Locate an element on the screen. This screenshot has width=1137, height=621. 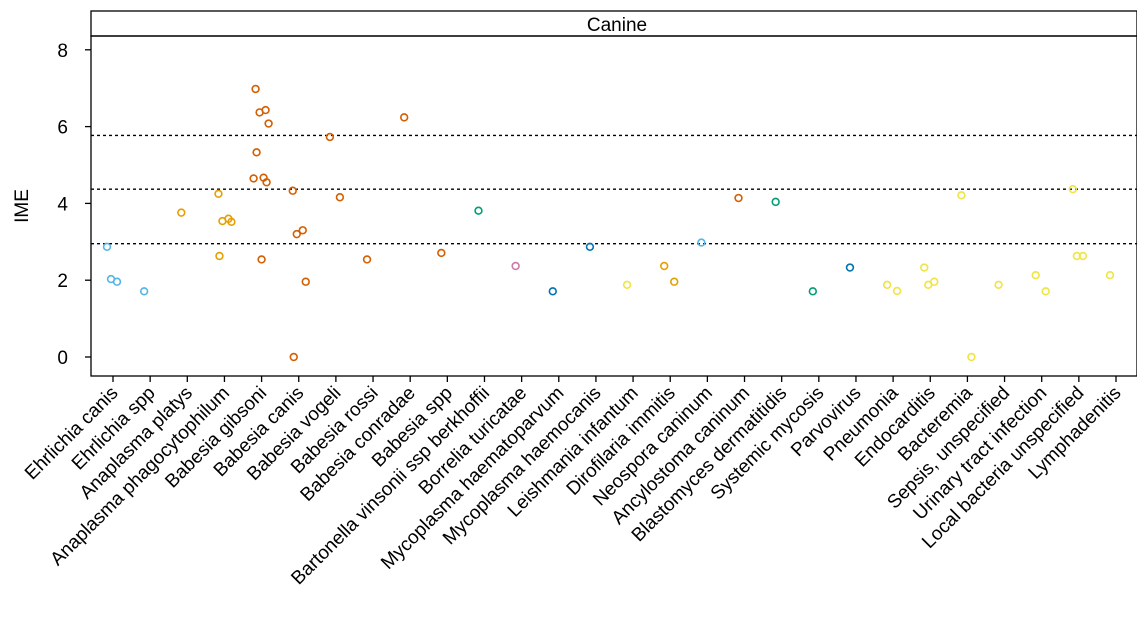
y-tick-label: 2 is located at coordinates (62, 281).